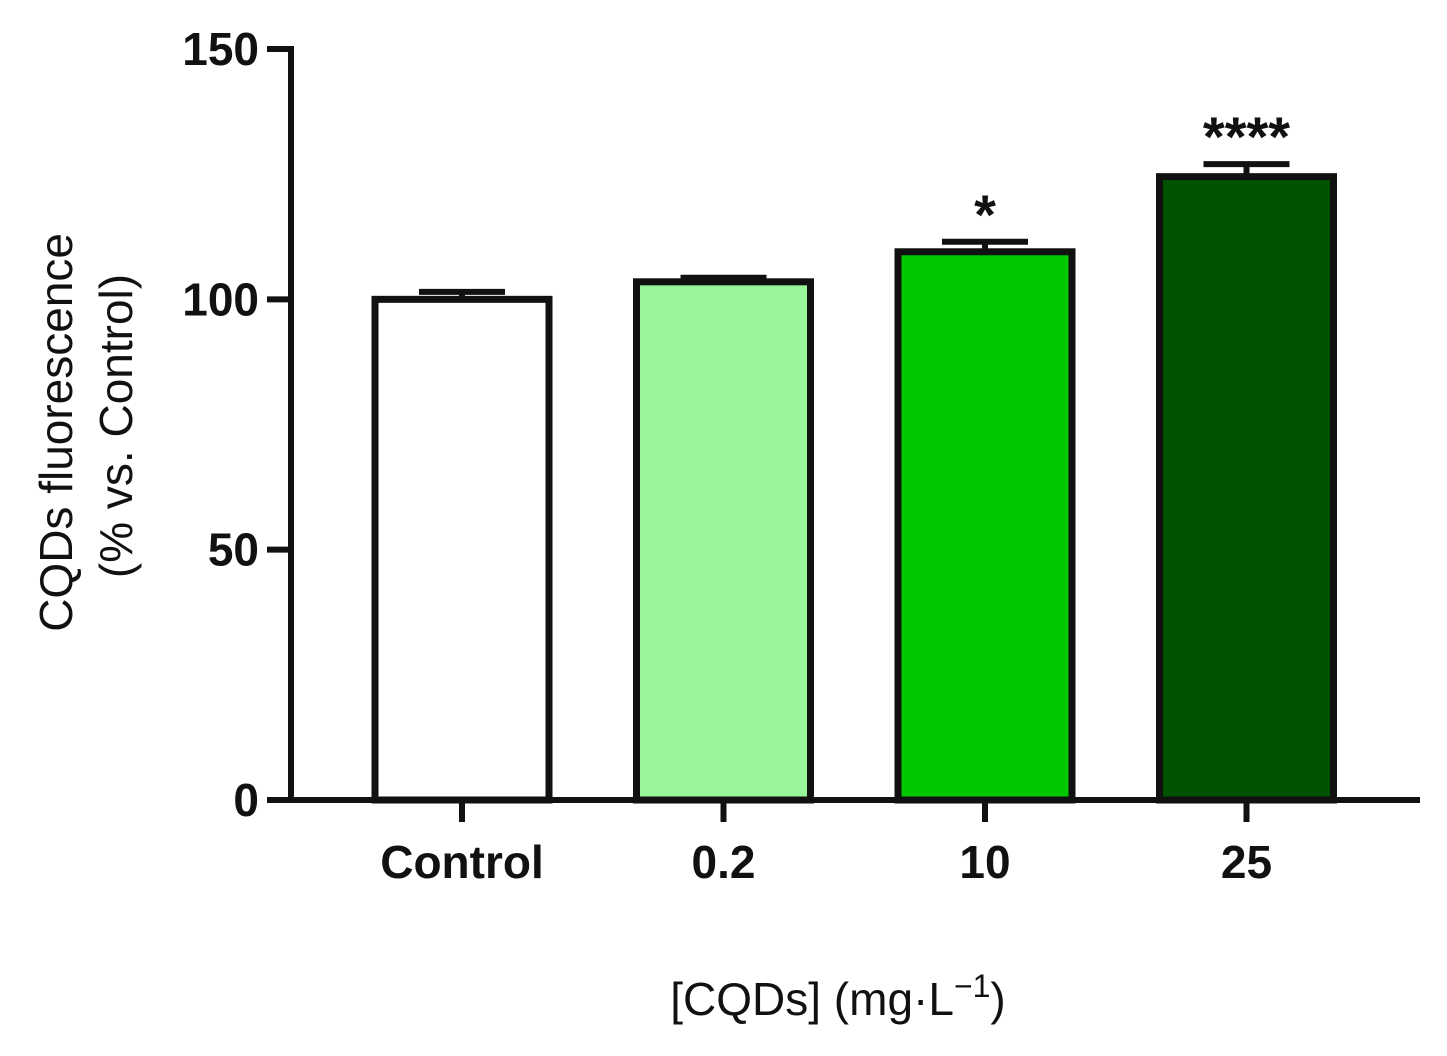  Describe the element at coordinates (1246, 862) in the screenshot. I see `x-tick-label-3: 25` at that location.